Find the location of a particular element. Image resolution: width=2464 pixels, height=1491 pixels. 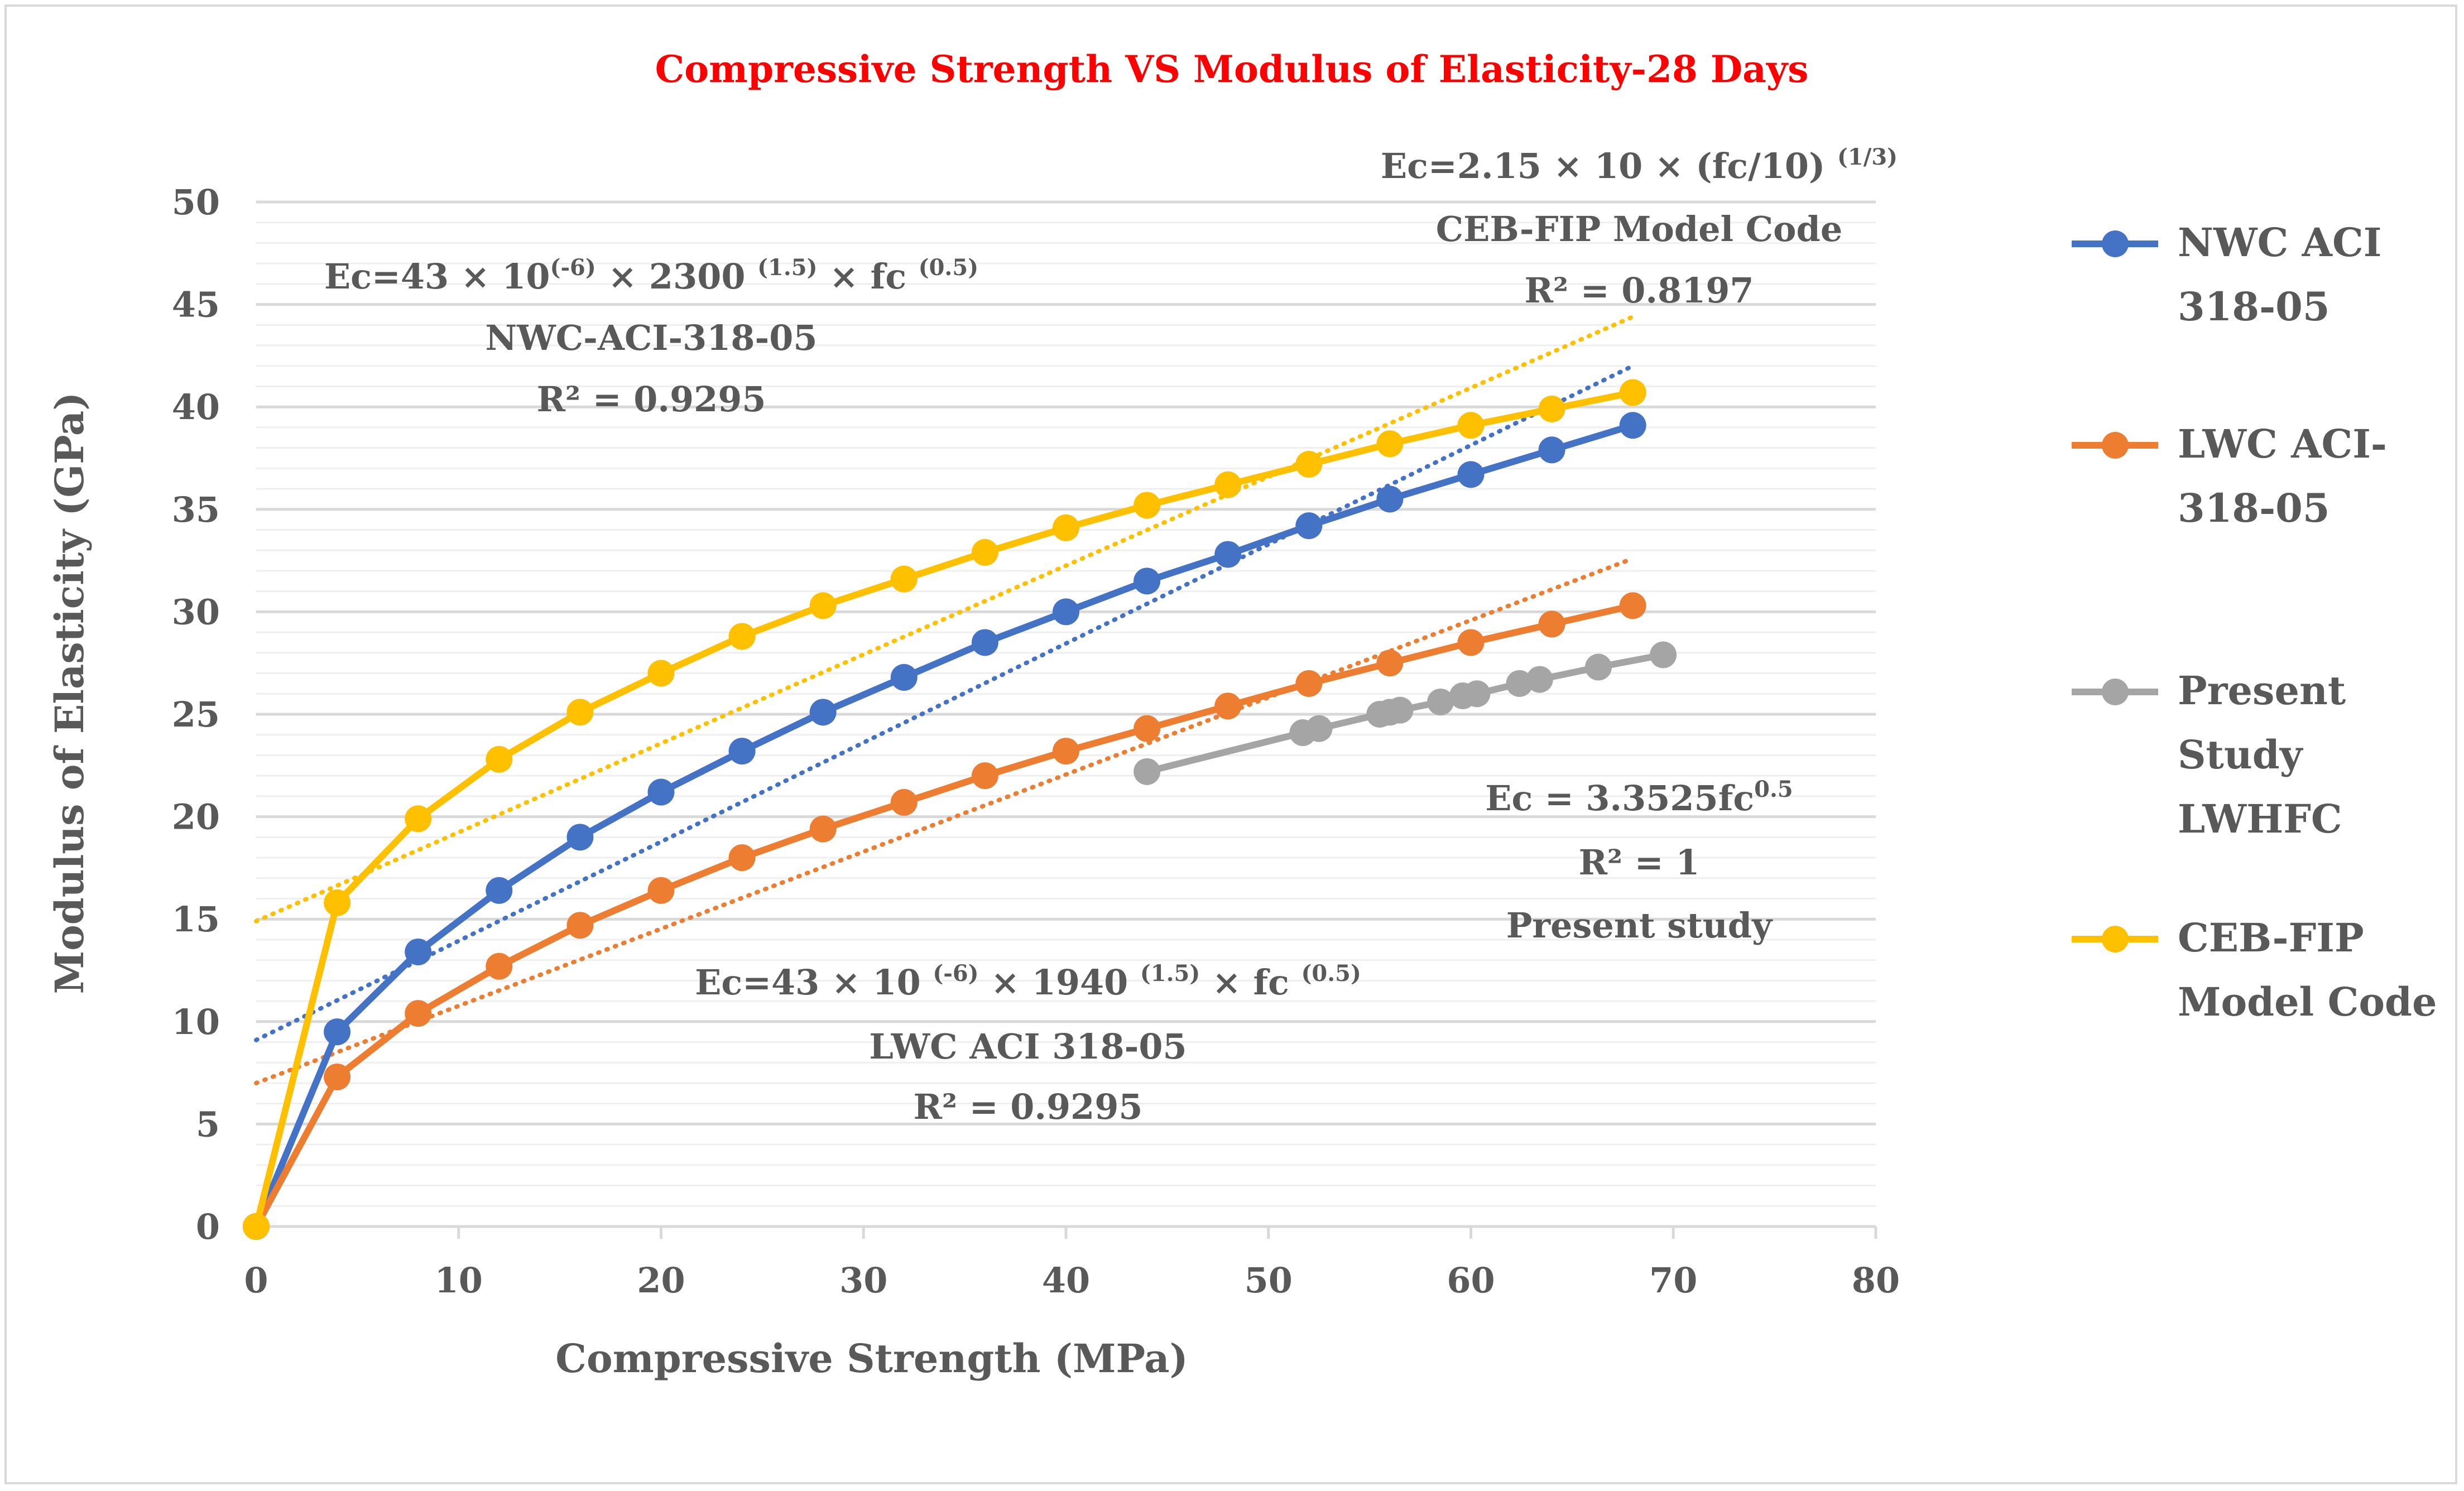

legend-item-lwc-aci-318-05: LWC ACI- 318-05 is located at coordinates (2229, 476).